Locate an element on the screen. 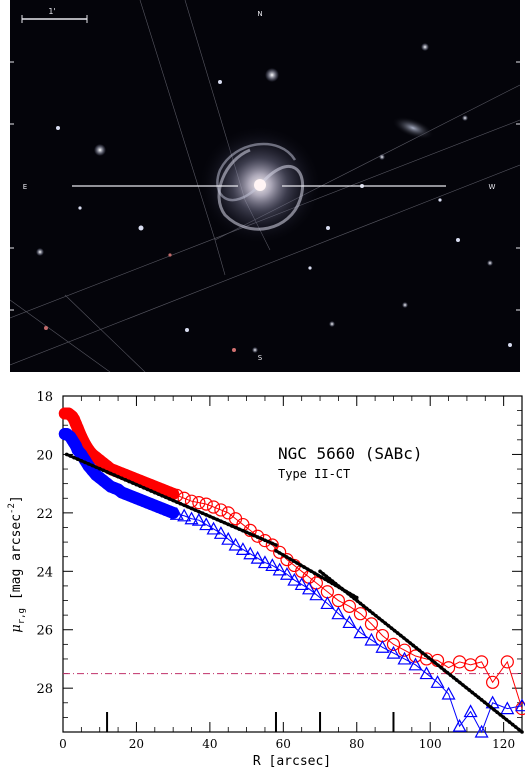  x-tick-label: 60 is located at coordinates (283, 744).